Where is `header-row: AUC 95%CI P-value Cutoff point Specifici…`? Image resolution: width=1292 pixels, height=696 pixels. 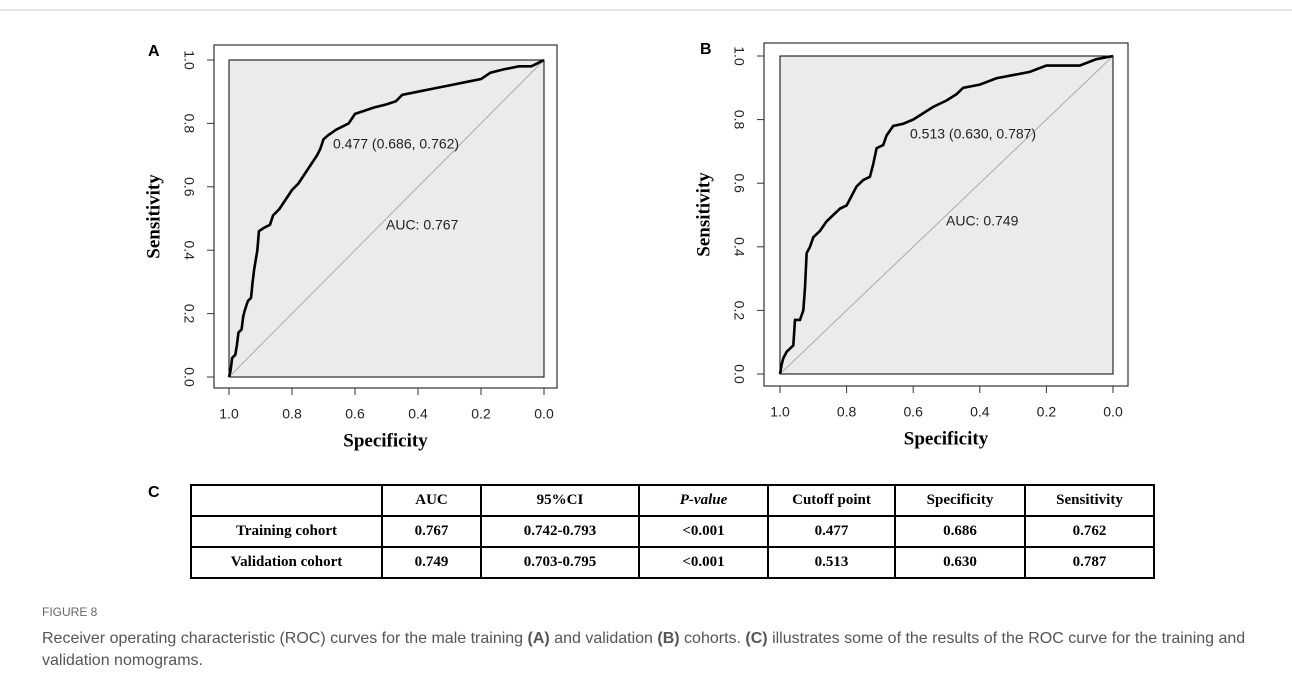
header-row: AUC 95%CI P-value Cutoff point Specifici… is located at coordinates (672, 500).